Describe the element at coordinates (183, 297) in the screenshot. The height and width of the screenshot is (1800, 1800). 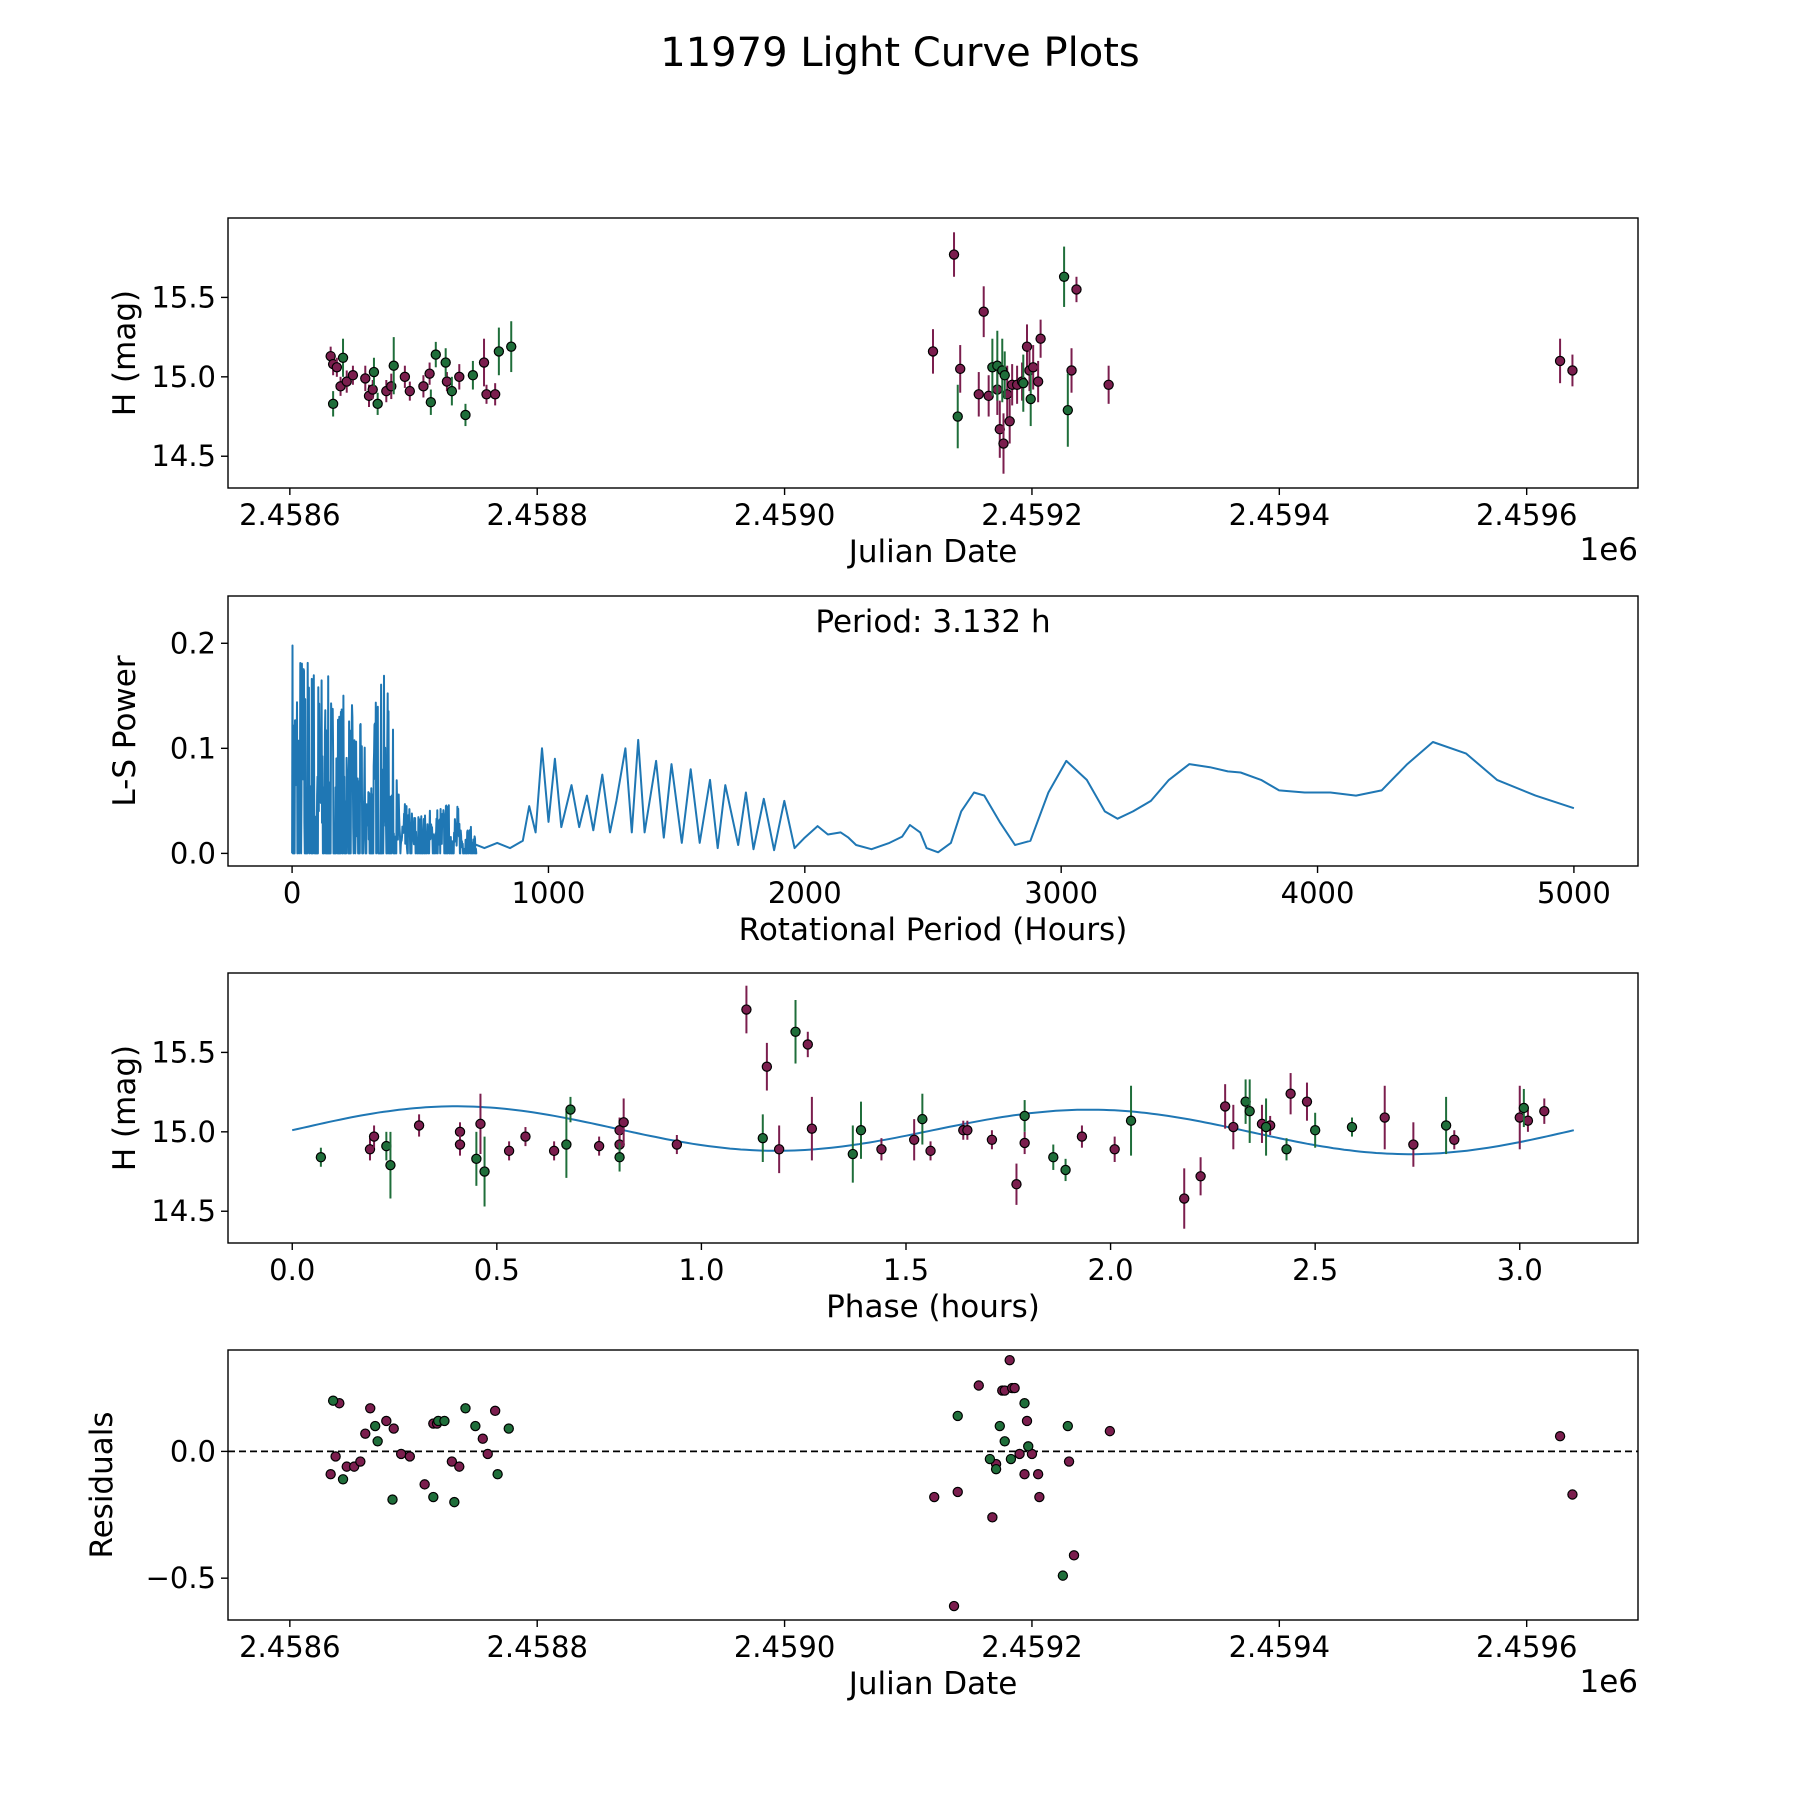
I see `y-tick-label: 15.5` at that location.